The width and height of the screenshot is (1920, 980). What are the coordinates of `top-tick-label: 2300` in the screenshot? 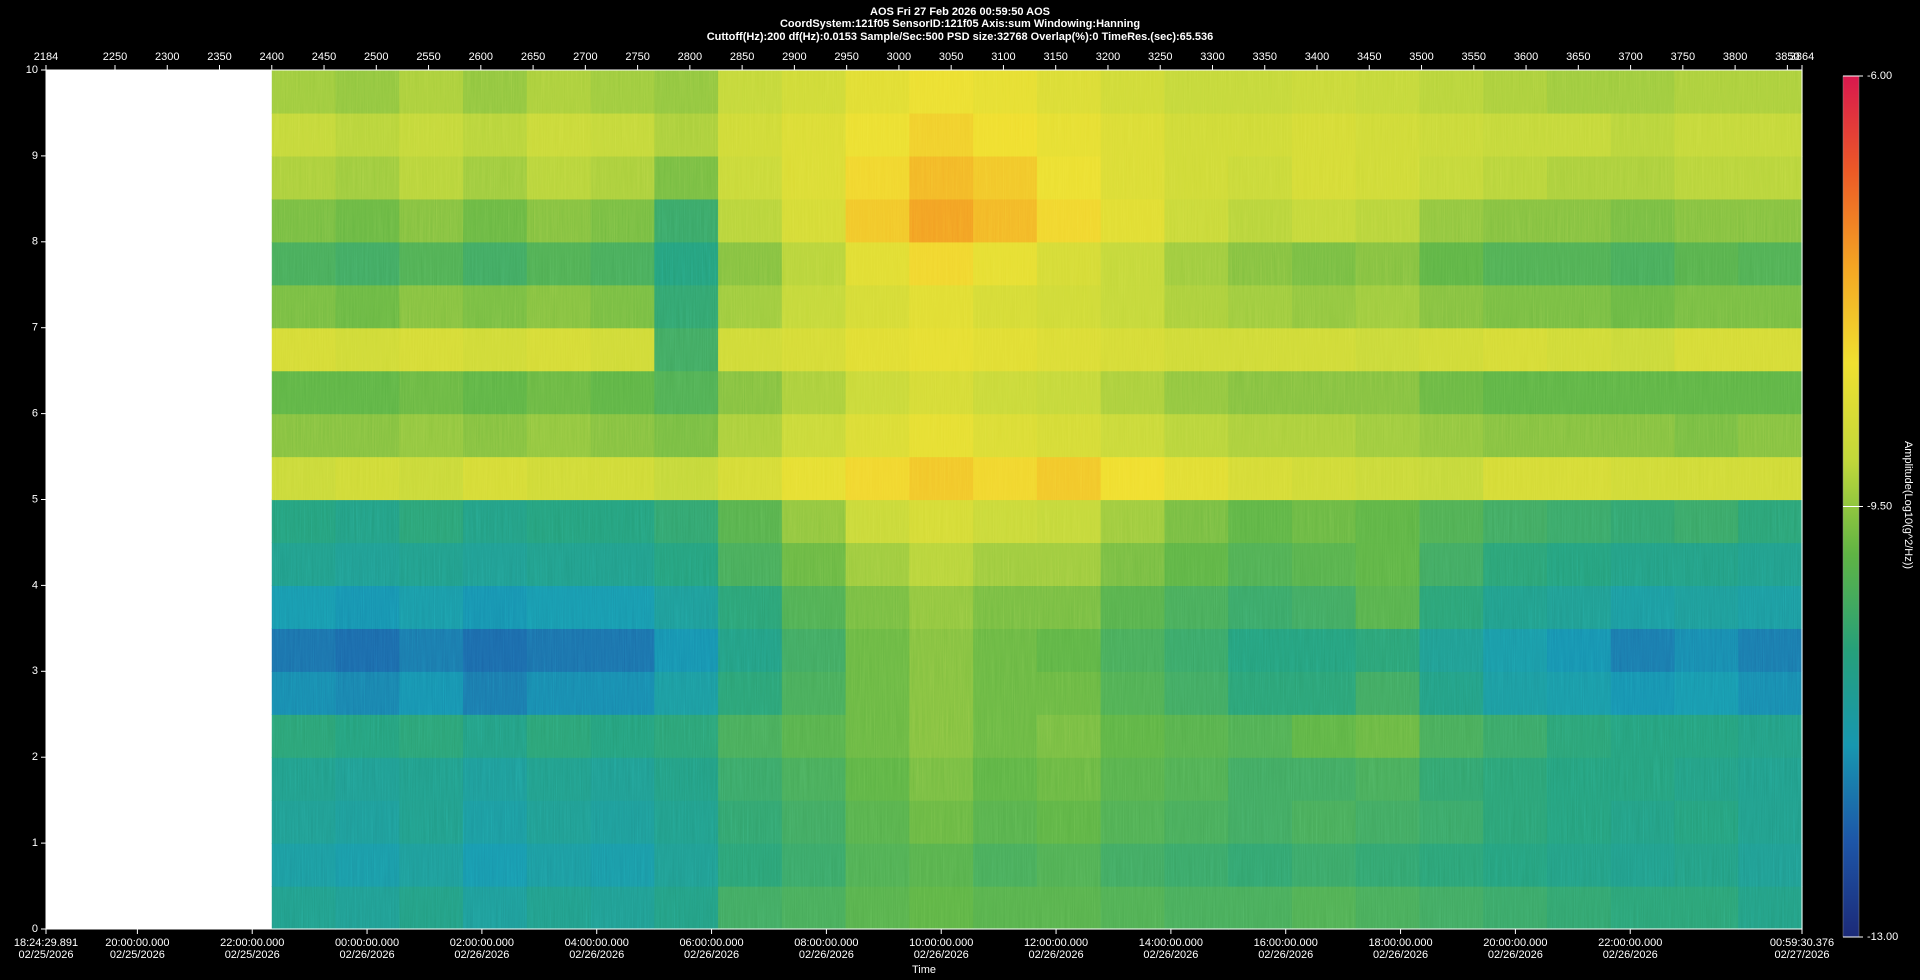 It's located at (167, 57).